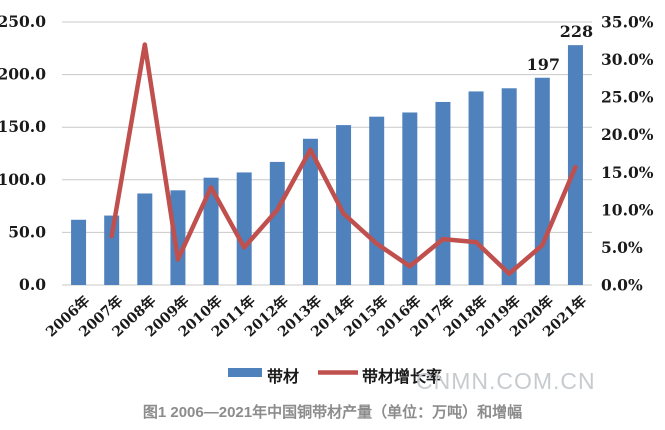 The height and width of the screenshot is (430, 665). Describe the element at coordinates (23, 126) in the screenshot. I see `left-axis-tick-label: 150.0` at that location.